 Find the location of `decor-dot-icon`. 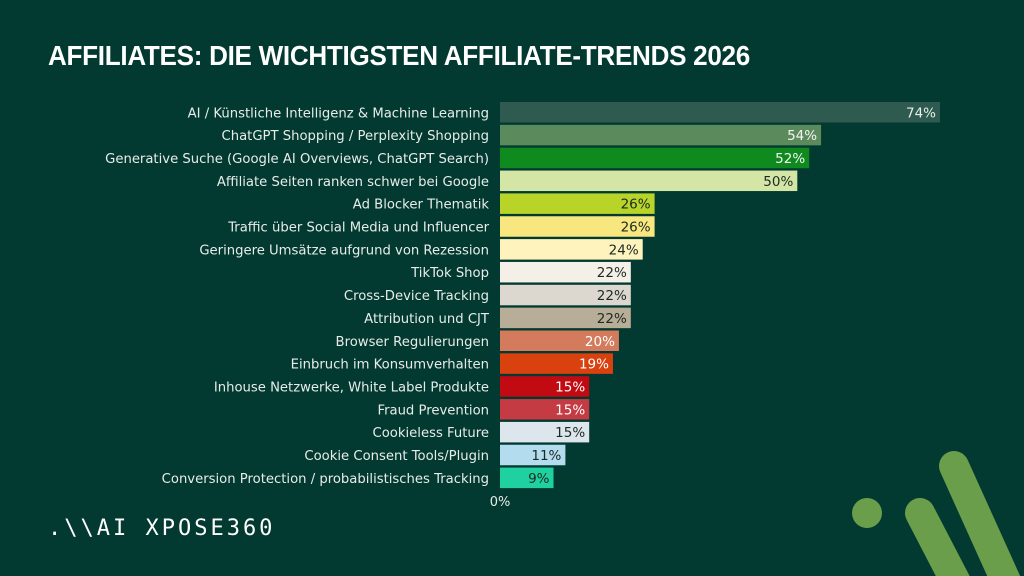

decor-dot-icon is located at coordinates (867, 513).